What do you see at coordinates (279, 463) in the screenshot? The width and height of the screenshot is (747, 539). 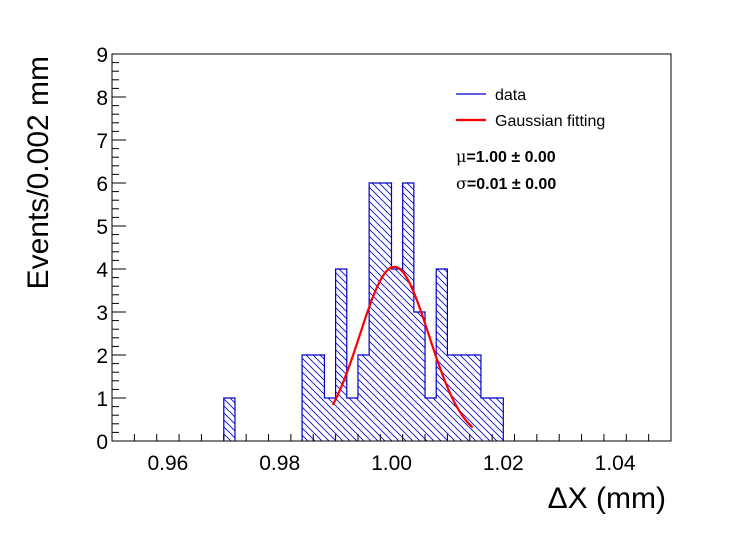 I see `x-tick-label: 0.98` at bounding box center [279, 463].